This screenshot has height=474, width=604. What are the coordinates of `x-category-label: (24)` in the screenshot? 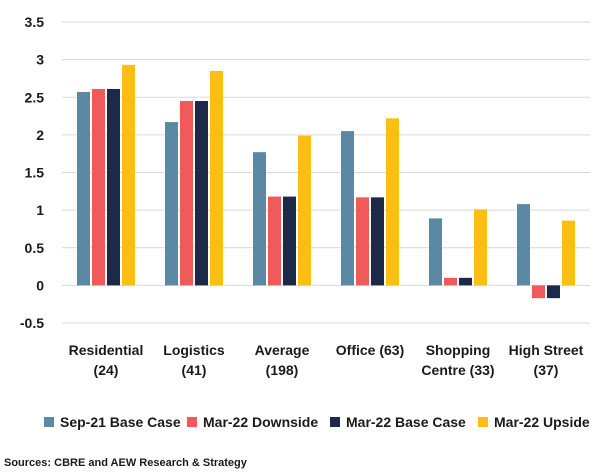 It's located at (106, 370).